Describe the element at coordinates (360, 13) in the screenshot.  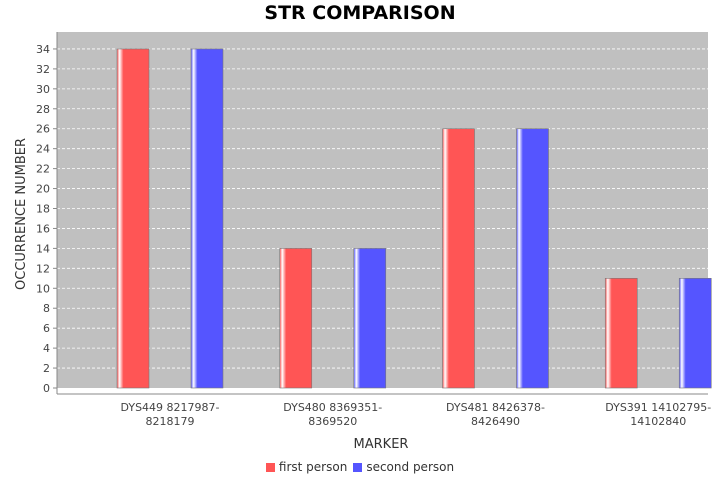
I see `chart-title: STR COMPARISON` at that location.